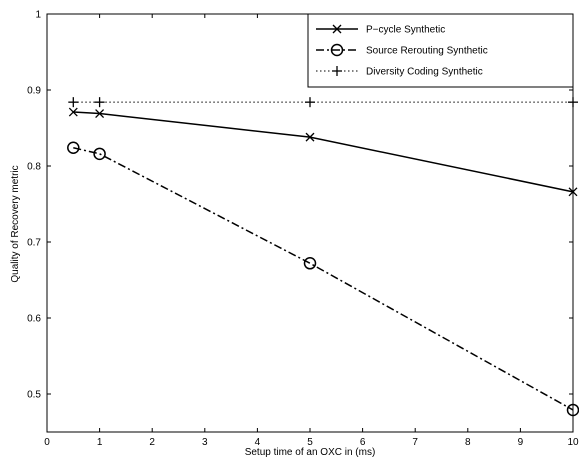  What do you see at coordinates (258, 442) in the screenshot?
I see `x-tick-label: 4` at bounding box center [258, 442].